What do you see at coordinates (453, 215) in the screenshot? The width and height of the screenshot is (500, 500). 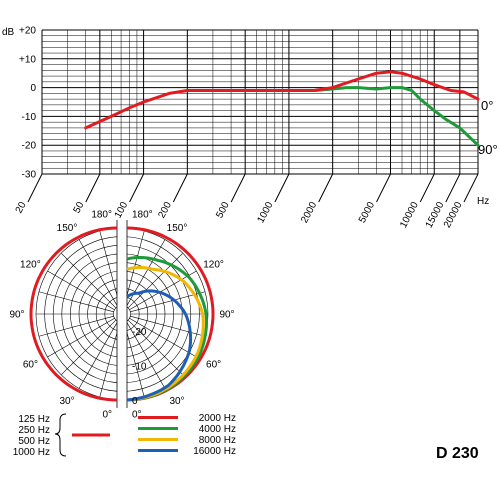 I see `x-tick-label: 20000` at bounding box center [453, 215].